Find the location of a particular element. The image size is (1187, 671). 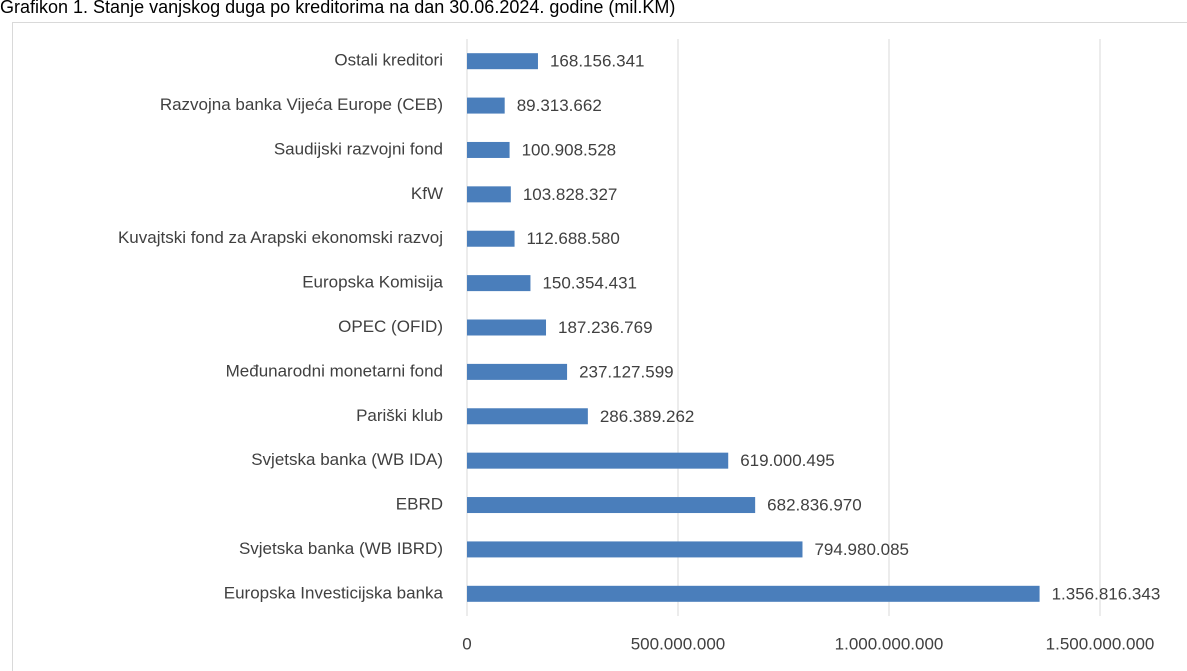

x-tick-label: 1.000.000.000 is located at coordinates (889, 643).